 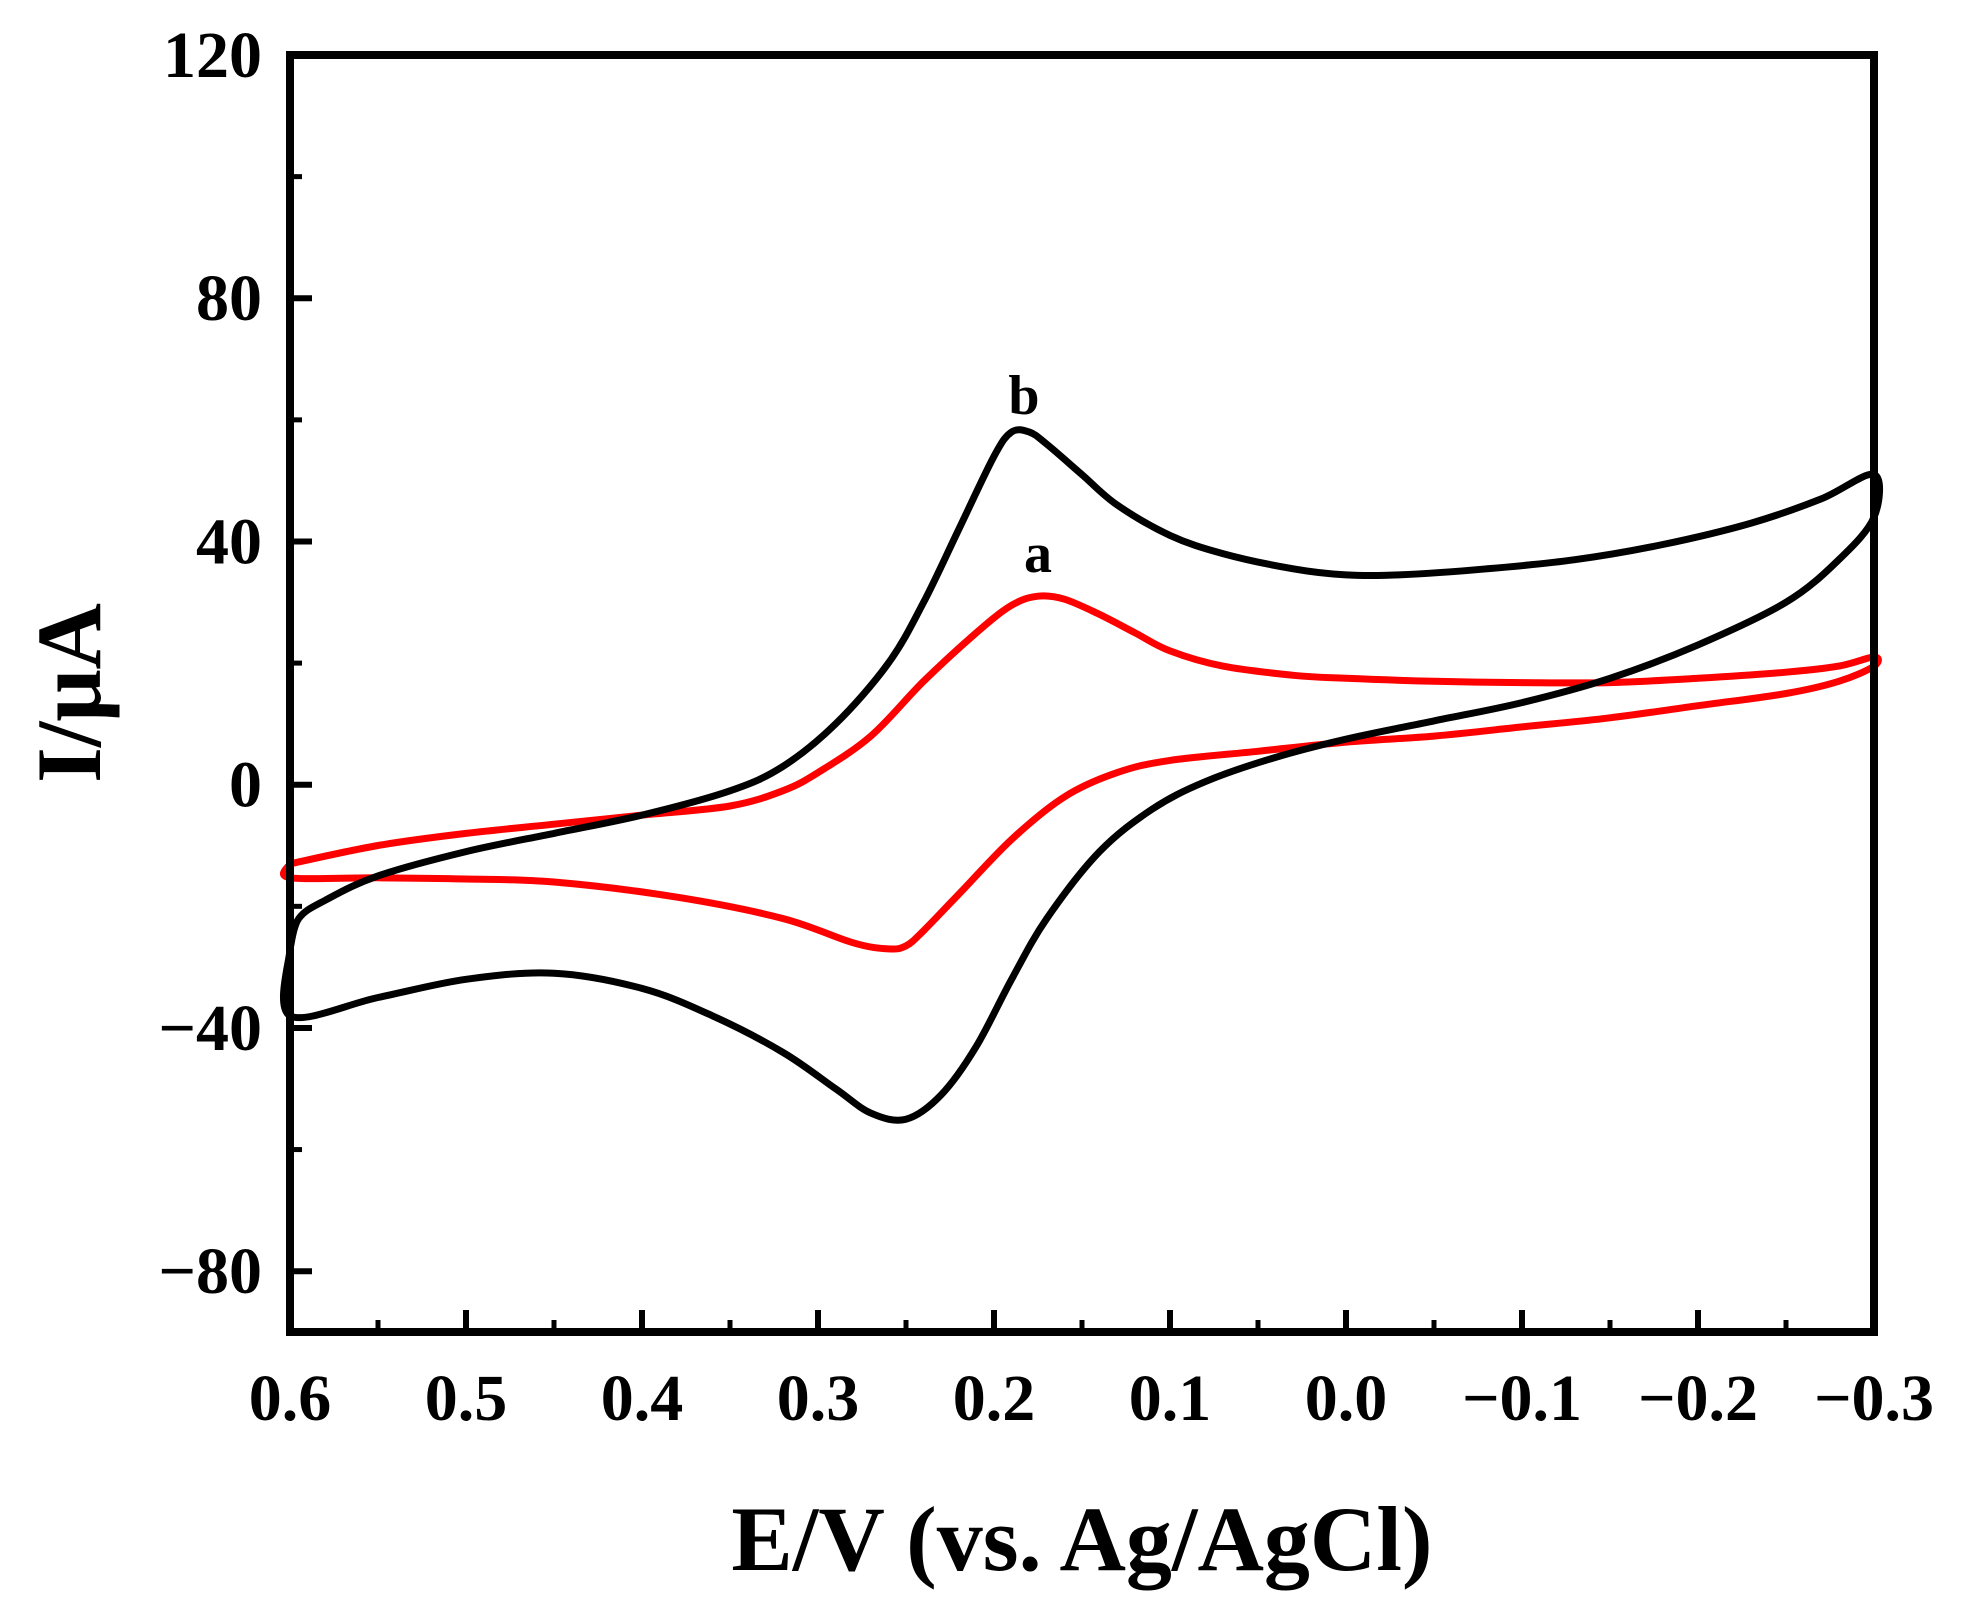 What do you see at coordinates (818, 1398) in the screenshot?
I see `x-tick-label: 0.3` at bounding box center [818, 1398].